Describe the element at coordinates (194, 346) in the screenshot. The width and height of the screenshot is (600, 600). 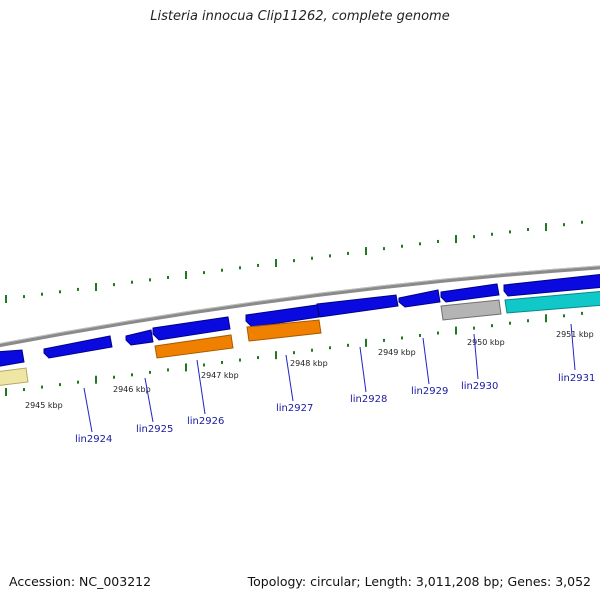
I see `gene-lin2926` at that location.